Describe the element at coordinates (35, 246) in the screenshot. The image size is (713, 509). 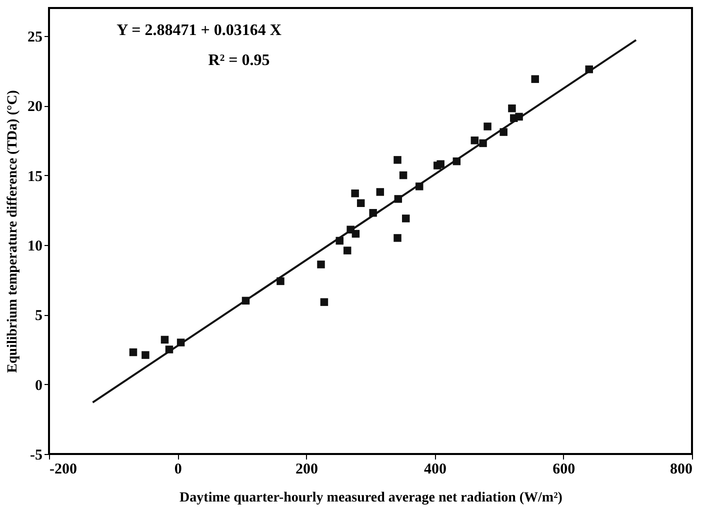
I see `y-tick-label: 10` at that location.